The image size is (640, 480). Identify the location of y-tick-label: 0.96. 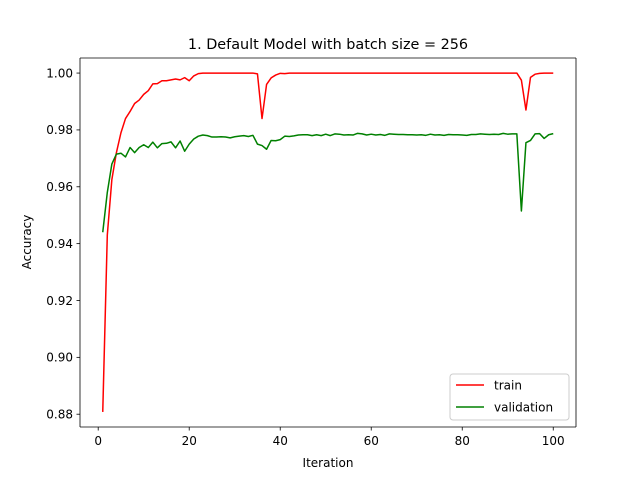
(59, 187).